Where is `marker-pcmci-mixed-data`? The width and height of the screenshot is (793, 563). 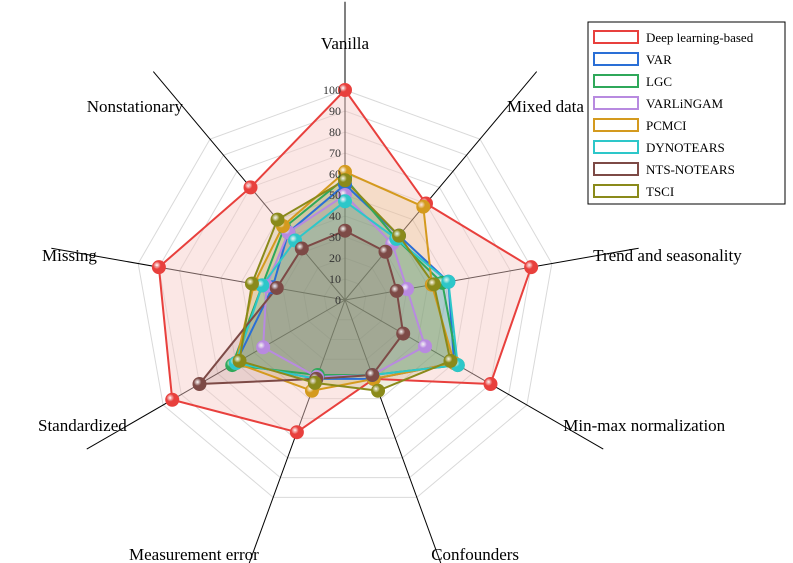 marker-pcmci-mixed-data is located at coordinates (423, 206).